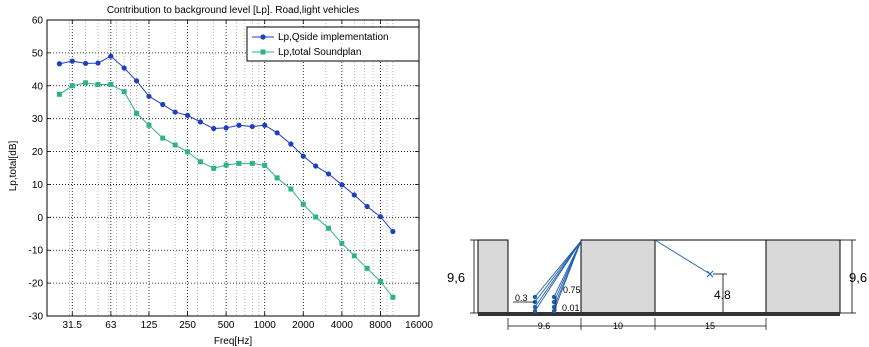  I want to click on x-tick-label: 31.5, so click(73, 325).